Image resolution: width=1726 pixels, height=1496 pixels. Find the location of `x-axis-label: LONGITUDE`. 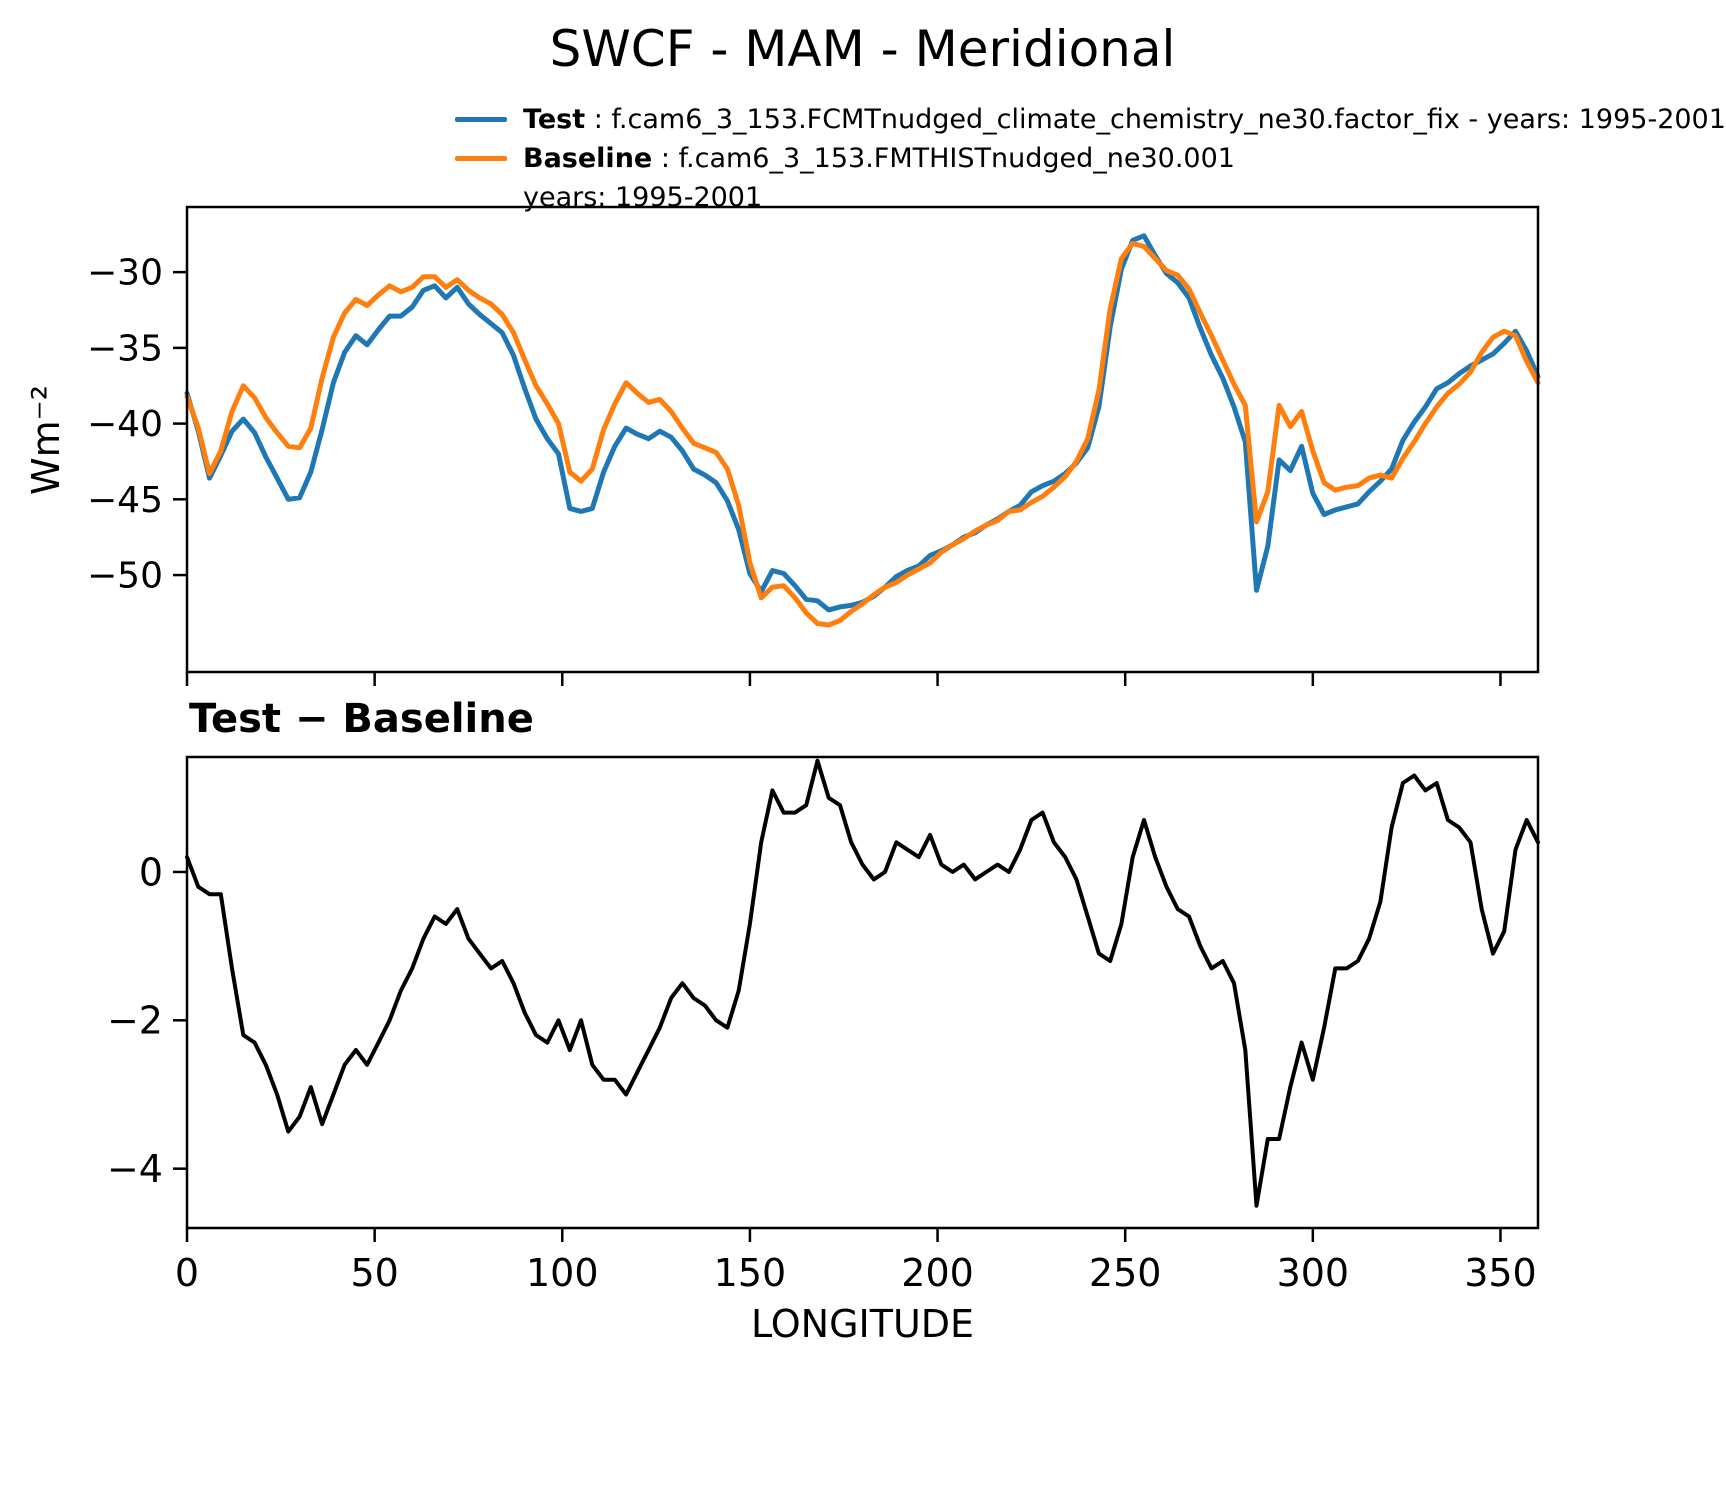

x-axis-label: LONGITUDE is located at coordinates (862, 1324).